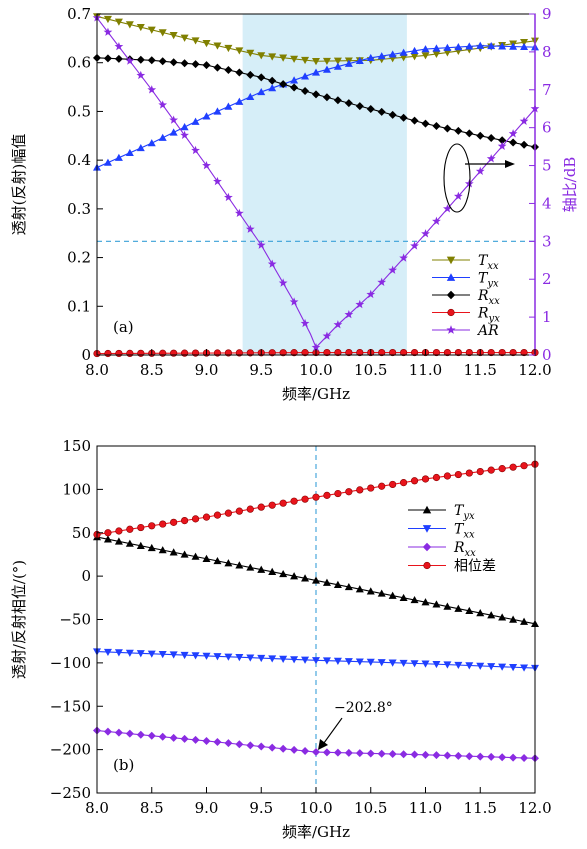 This screenshot has width=587, height=849. What do you see at coordinates (79, 258) in the screenshot?
I see `y-tick-label: 0.2` at bounding box center [79, 258].